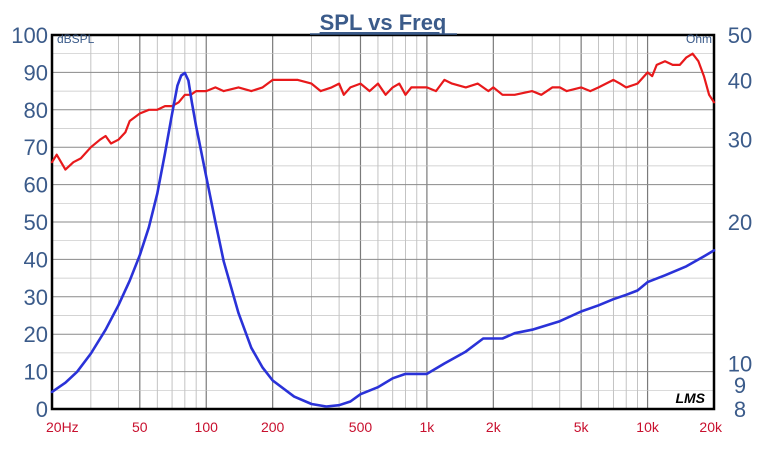 This screenshot has width=767, height=452. What do you see at coordinates (648, 427) in the screenshot?
I see `x-tick-label: 10k` at bounding box center [648, 427].